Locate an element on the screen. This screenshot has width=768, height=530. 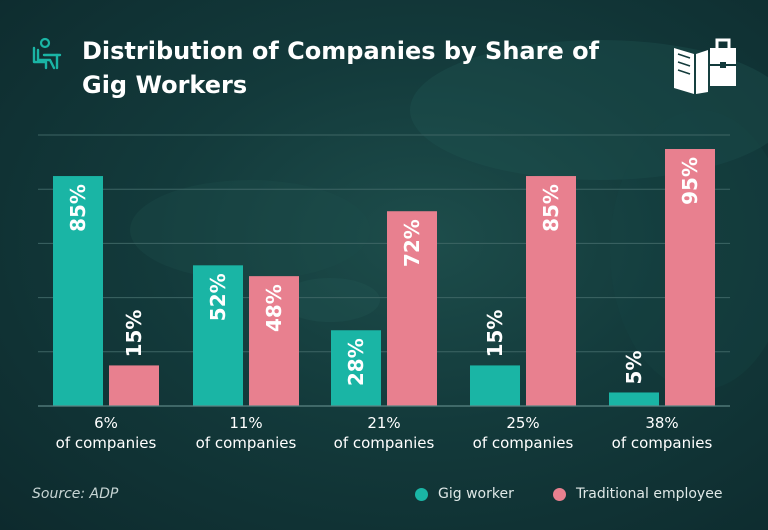
legend-item-traditional-employee: Traditional employee is located at coordinates (637, 494).